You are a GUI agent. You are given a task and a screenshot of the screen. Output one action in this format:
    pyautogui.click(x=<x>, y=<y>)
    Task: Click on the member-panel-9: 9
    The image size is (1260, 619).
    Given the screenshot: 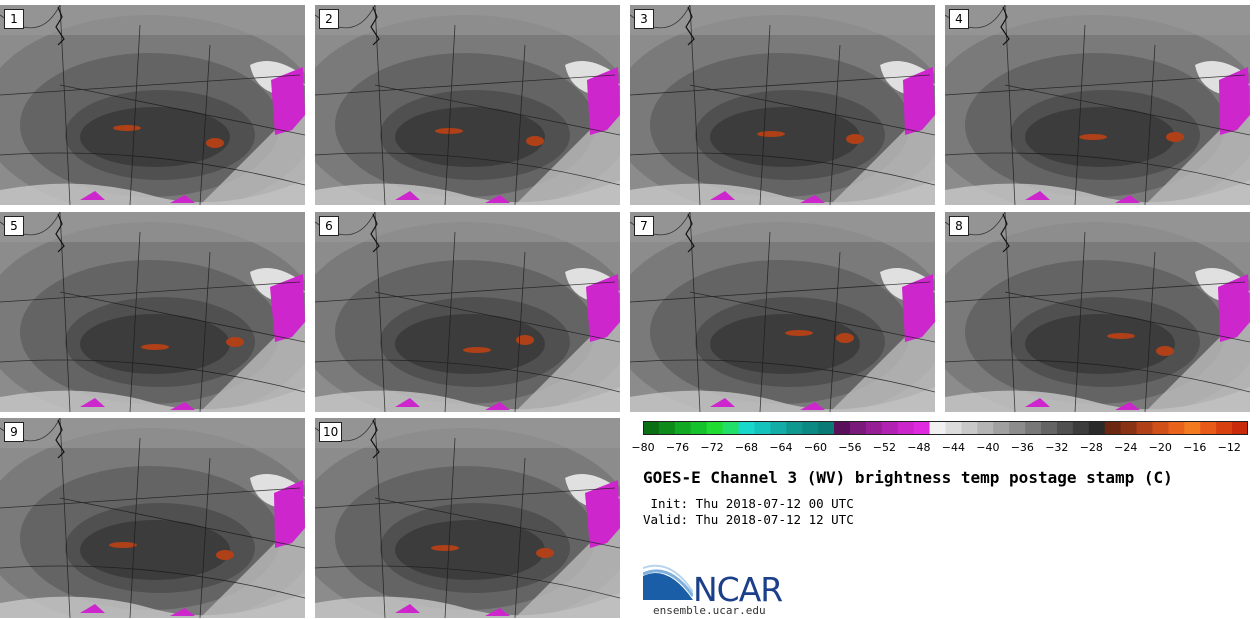 What is the action you would take?
    pyautogui.click(x=152, y=518)
    